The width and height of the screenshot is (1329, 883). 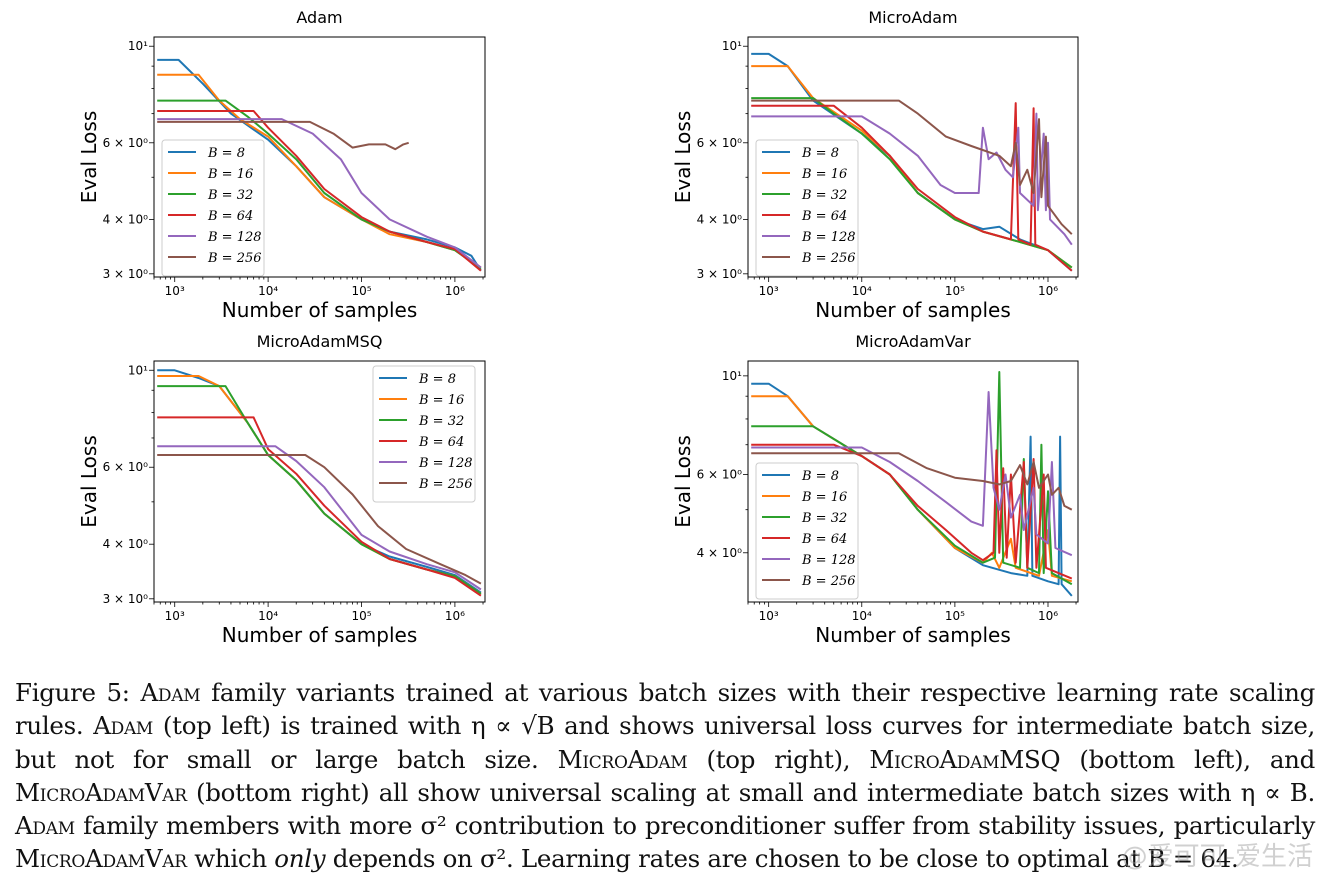 What do you see at coordinates (1030, 759) in the screenshot?
I see `caption-msq: MSQ` at bounding box center [1030, 759].